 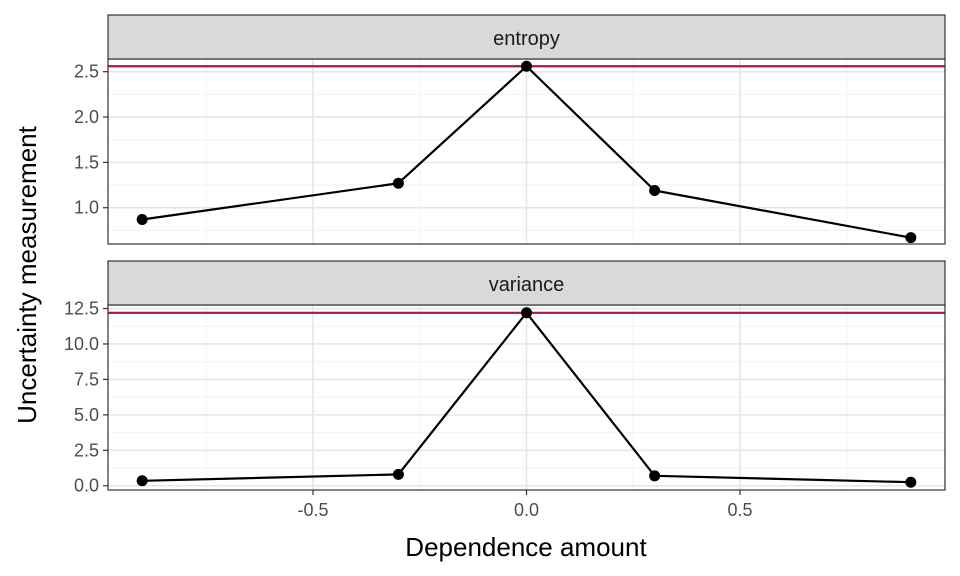 What do you see at coordinates (27, 274) in the screenshot?
I see `y-axis-title: Uncertainty measurement` at bounding box center [27, 274].